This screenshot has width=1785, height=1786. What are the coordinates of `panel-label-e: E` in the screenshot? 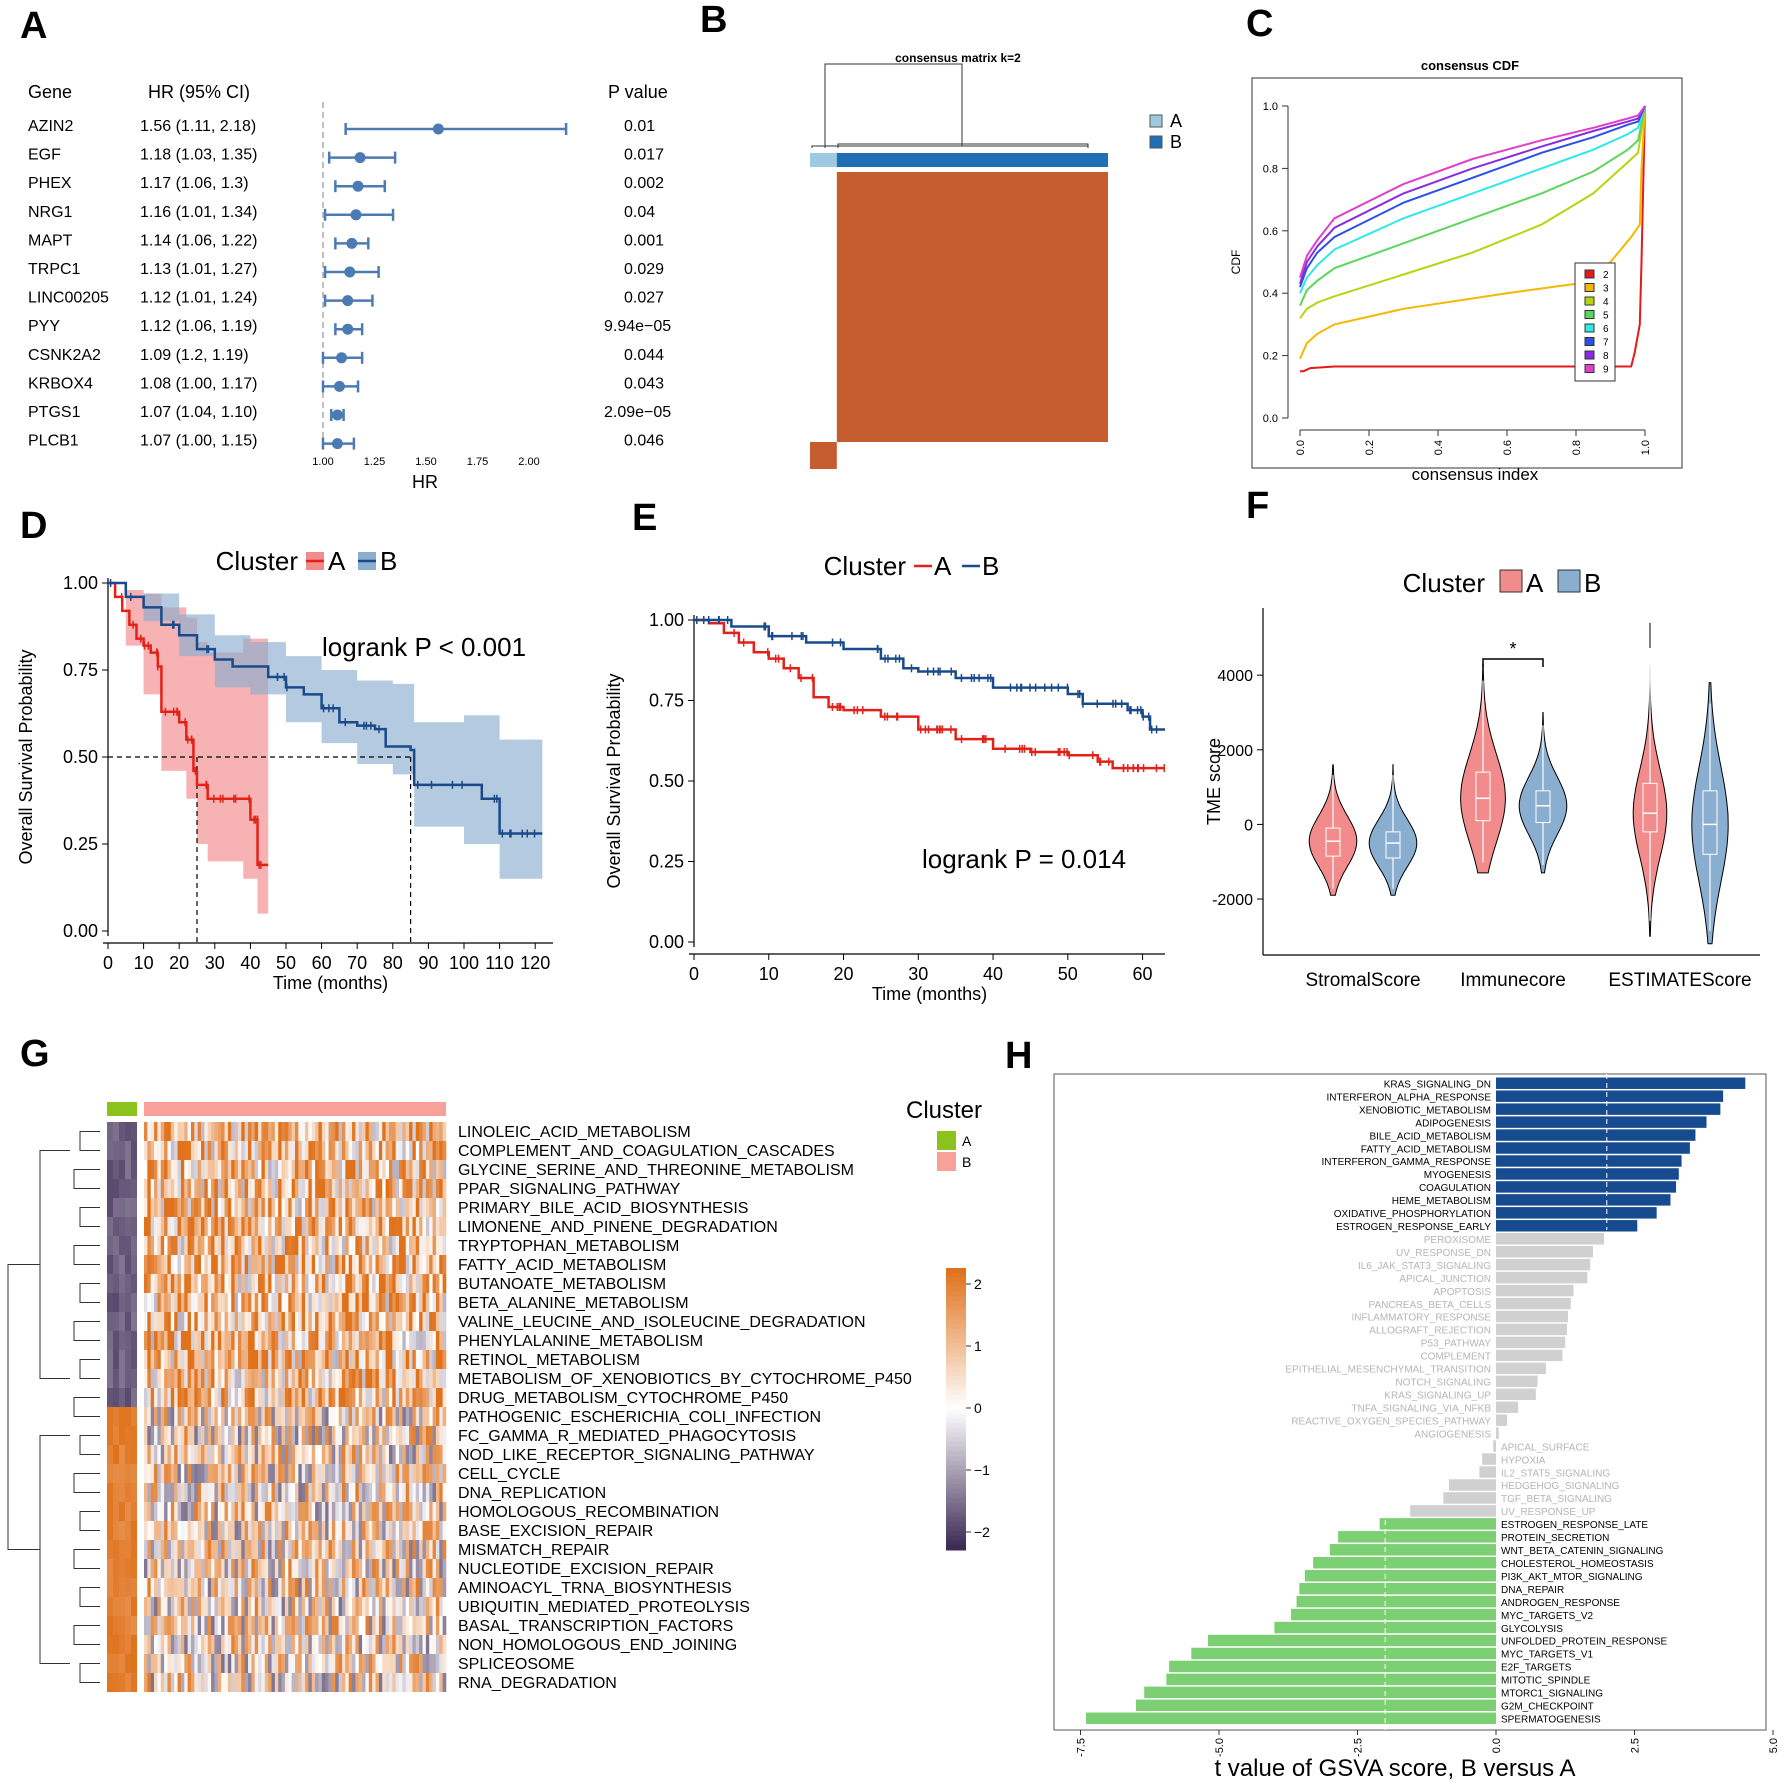 It's located at (644, 518).